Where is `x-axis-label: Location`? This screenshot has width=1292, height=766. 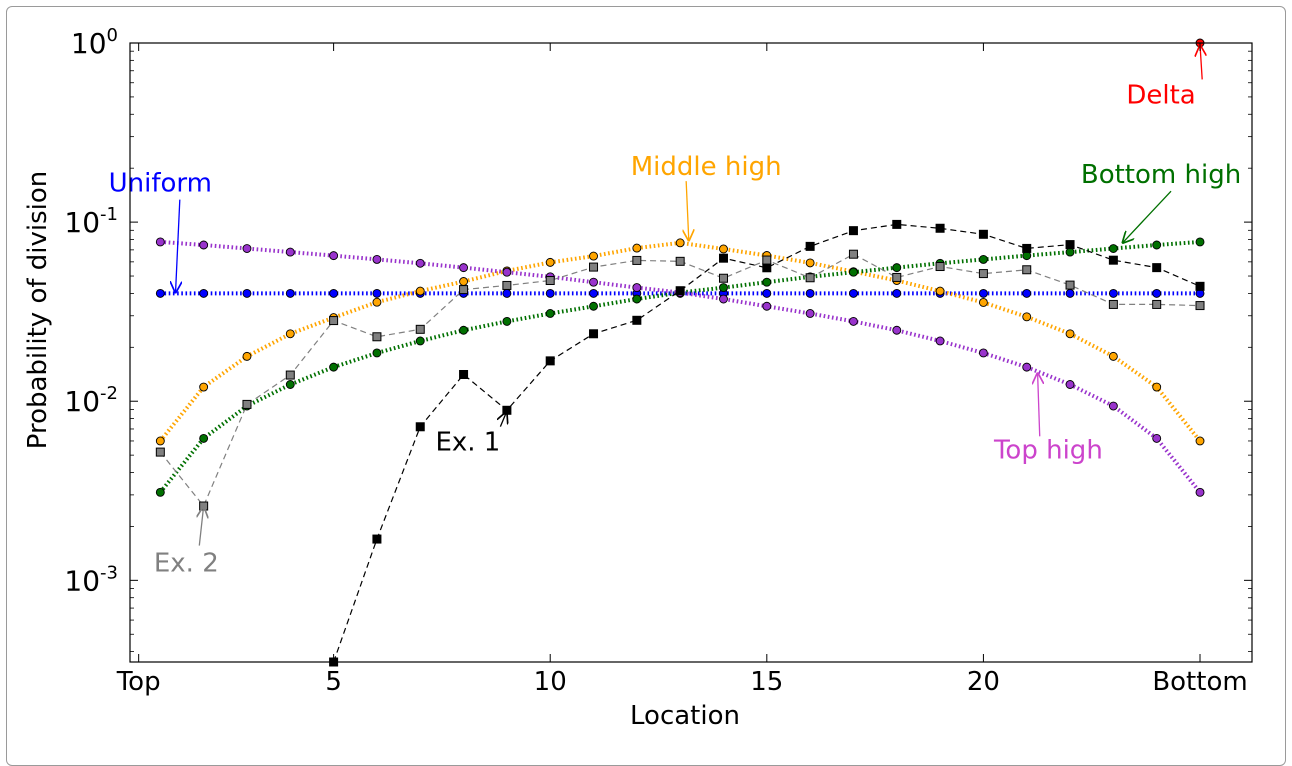
x-axis-label: Location is located at coordinates (685, 715).